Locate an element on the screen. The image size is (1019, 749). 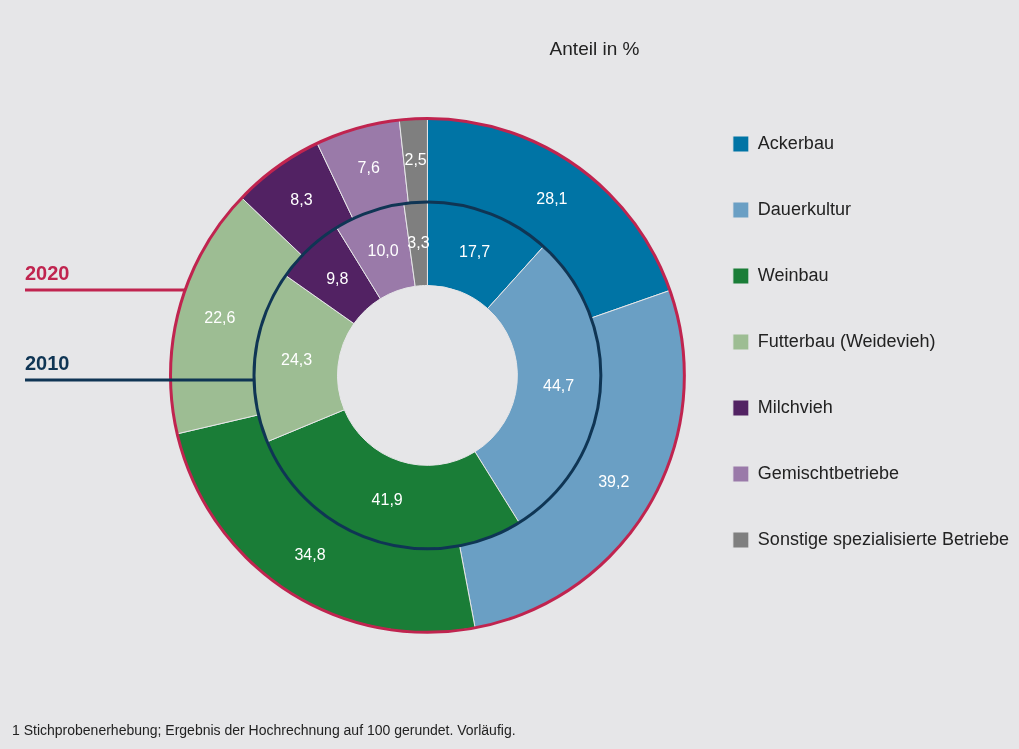
data-label: 2,5 is located at coordinates (415, 159).